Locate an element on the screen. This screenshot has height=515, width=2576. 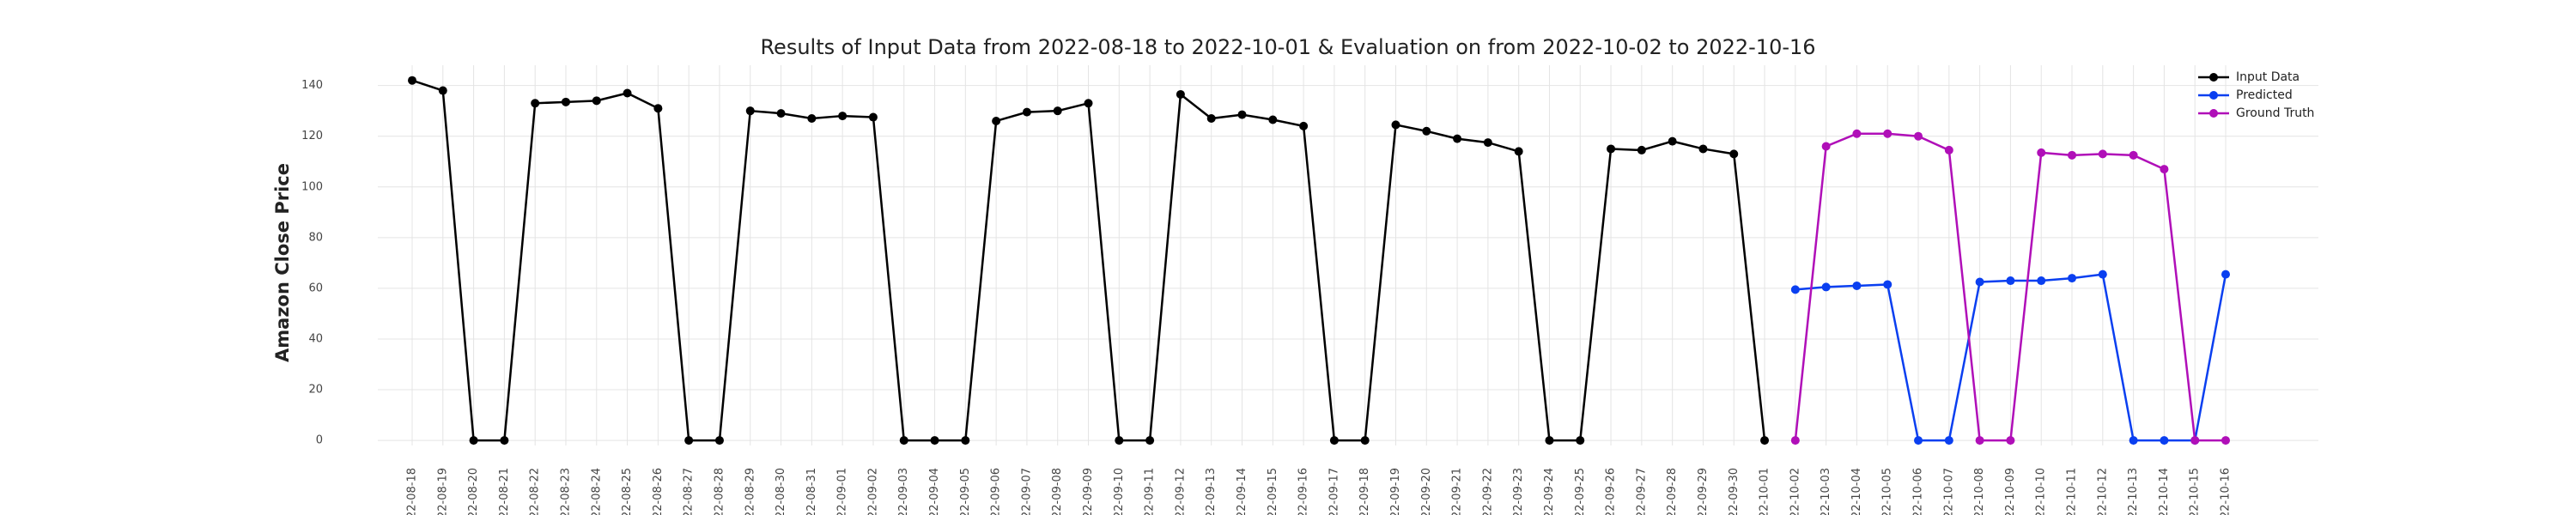
x-tick-label: 2022-09-19 is located at coordinates (1396, 491).